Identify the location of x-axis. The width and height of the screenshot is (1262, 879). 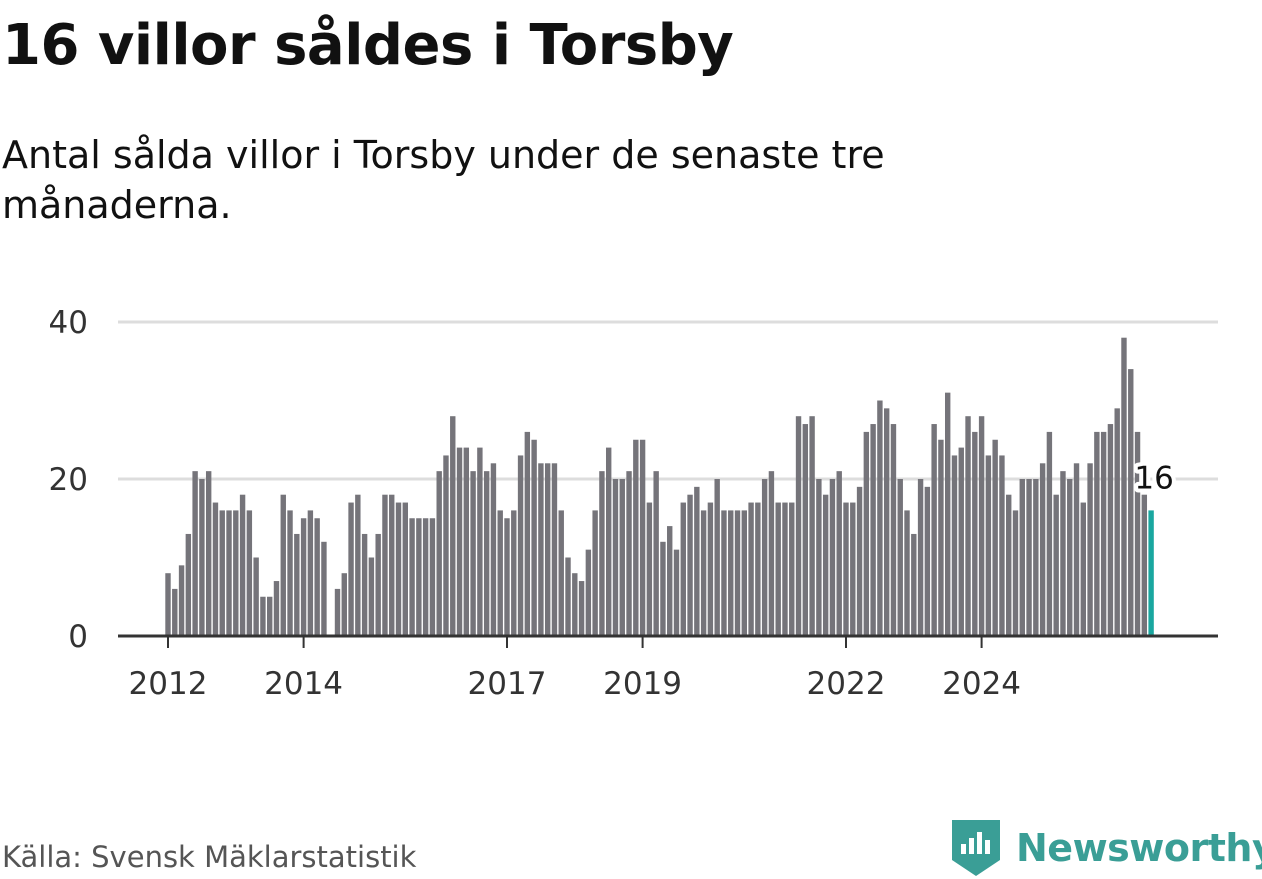
(668, 641).